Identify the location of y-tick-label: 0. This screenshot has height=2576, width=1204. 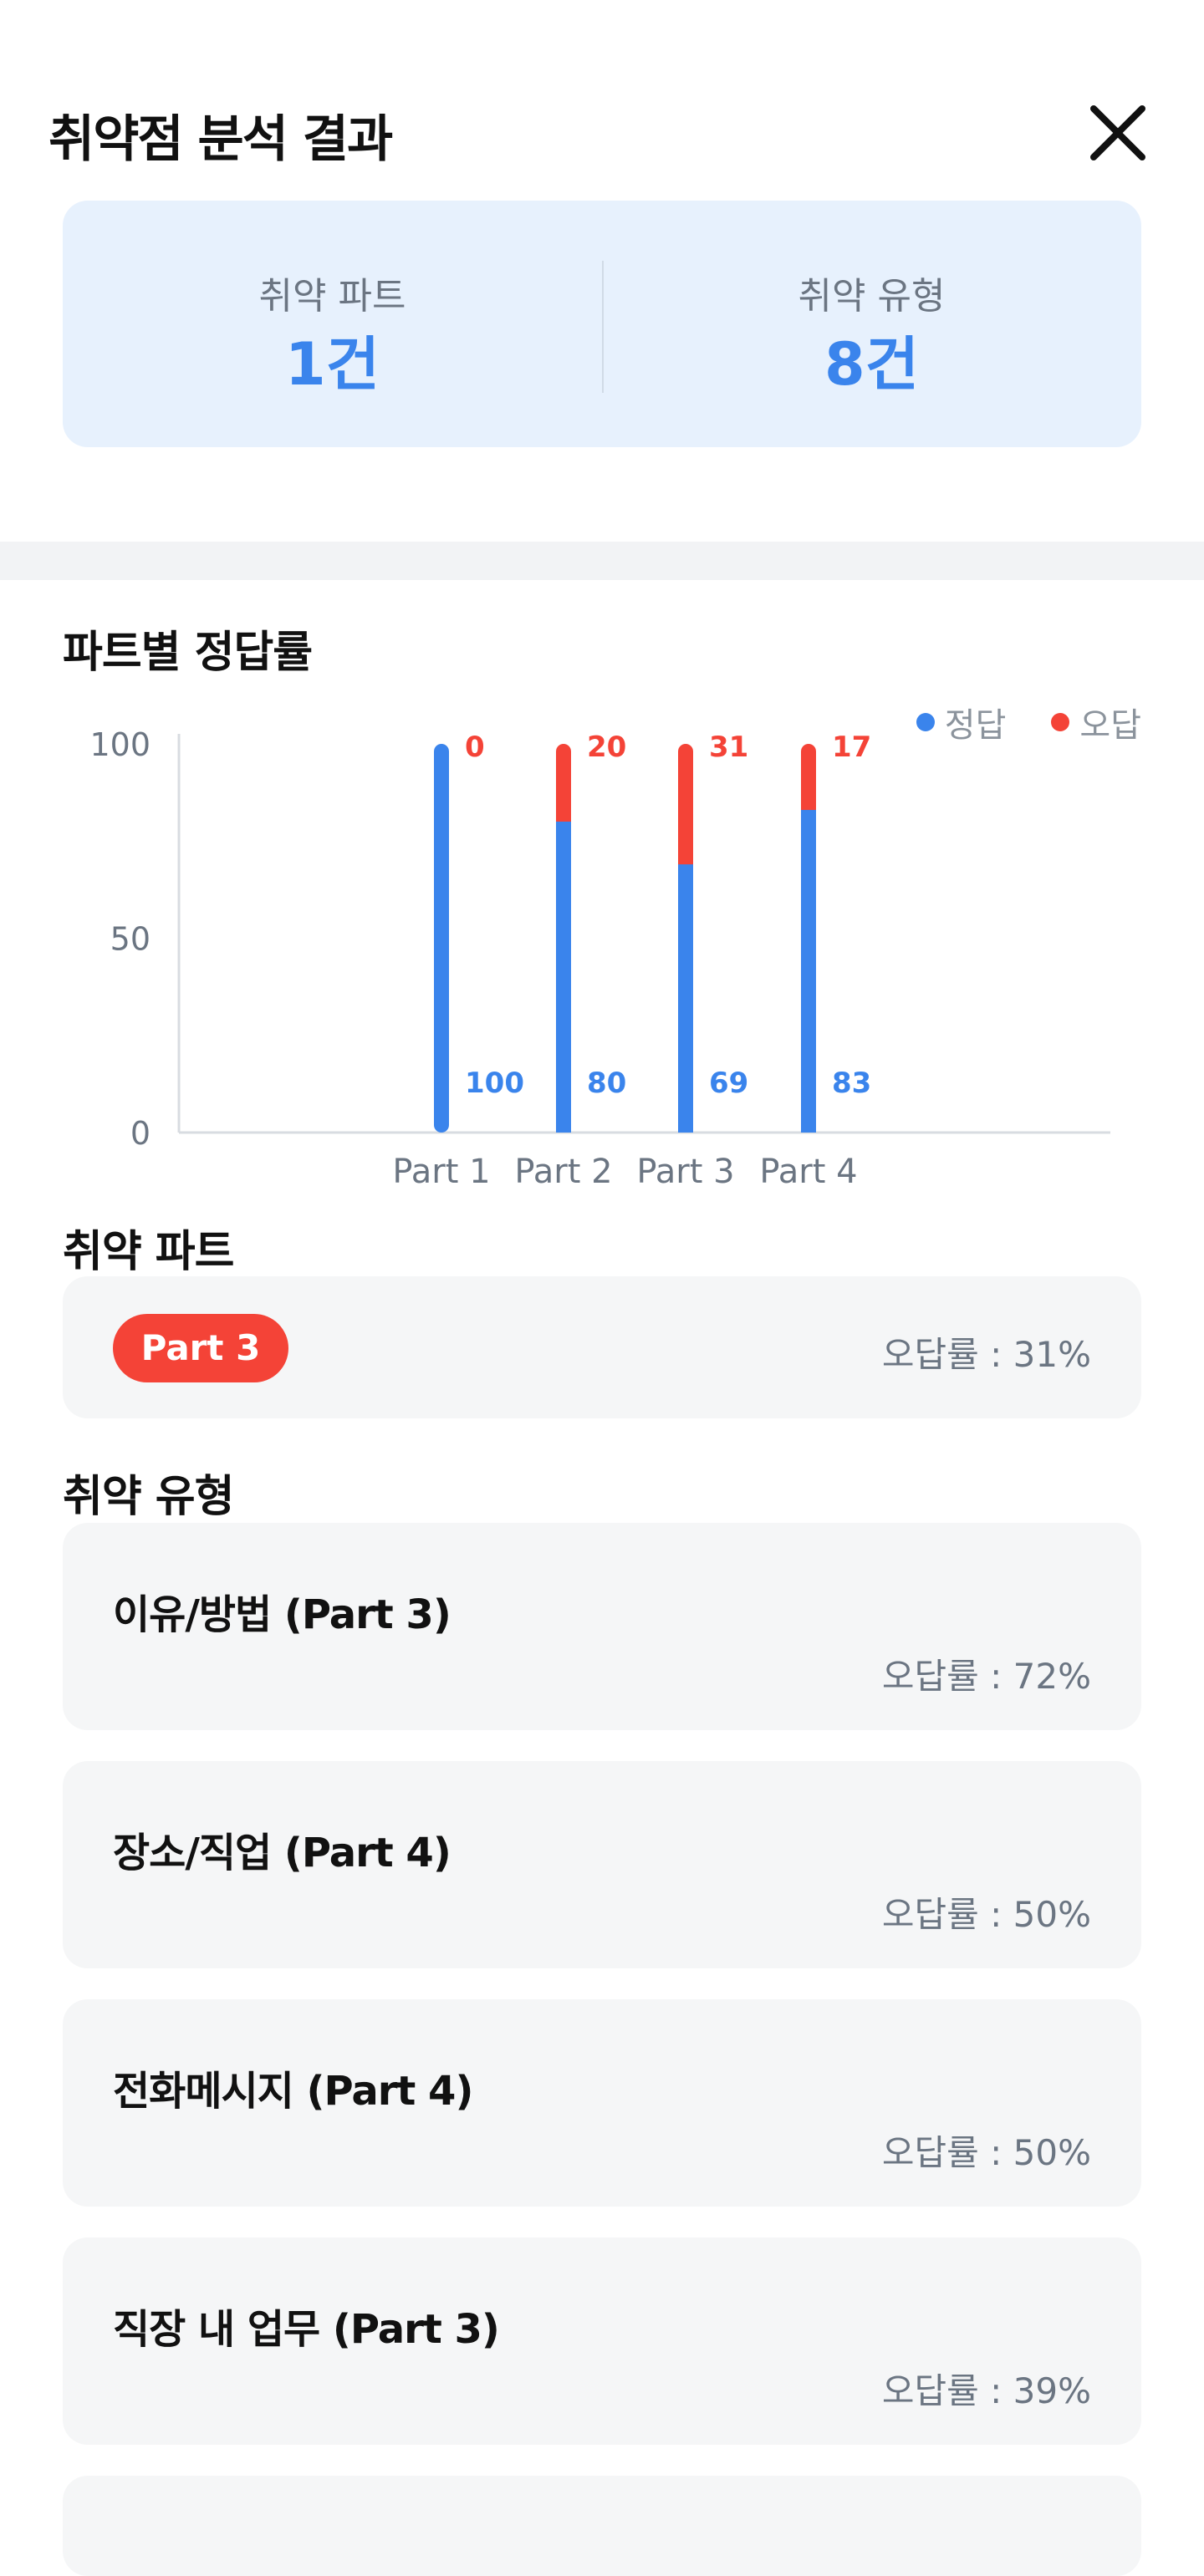
(140, 1133).